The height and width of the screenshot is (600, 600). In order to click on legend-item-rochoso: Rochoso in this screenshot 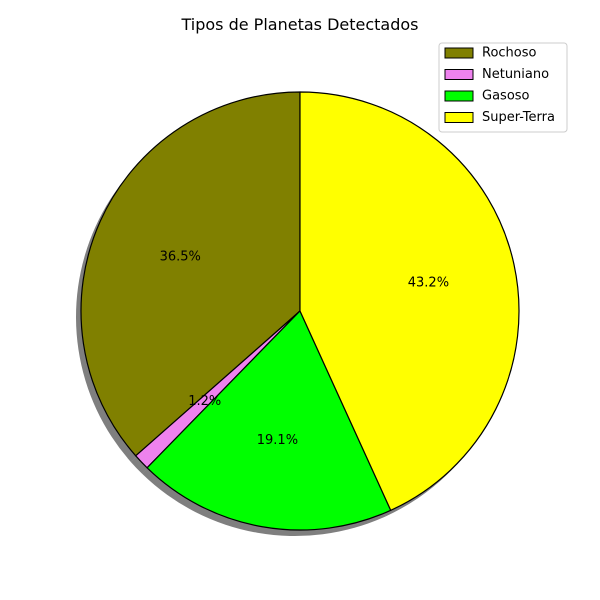, I will do `click(490, 53)`.